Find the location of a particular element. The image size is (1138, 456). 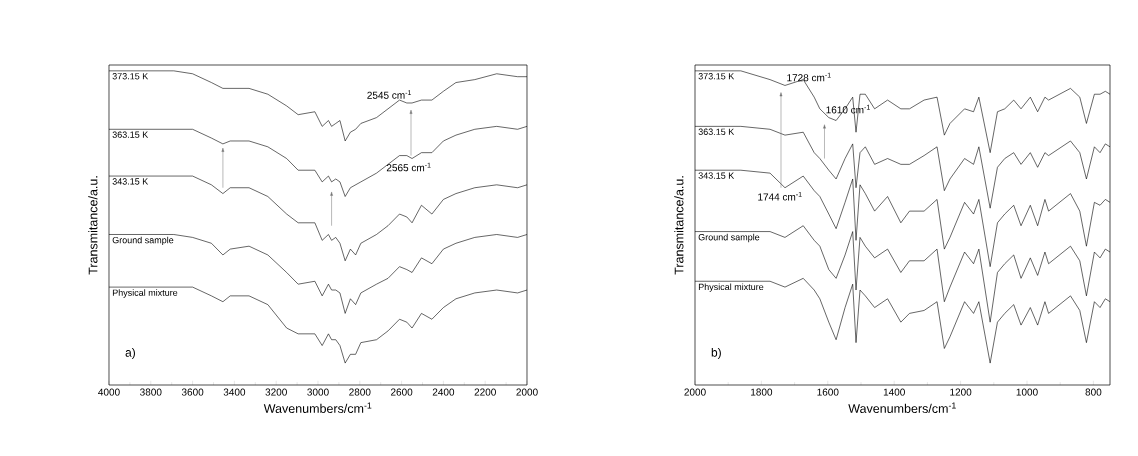

x-tick-label: 1200 is located at coordinates (961, 392).